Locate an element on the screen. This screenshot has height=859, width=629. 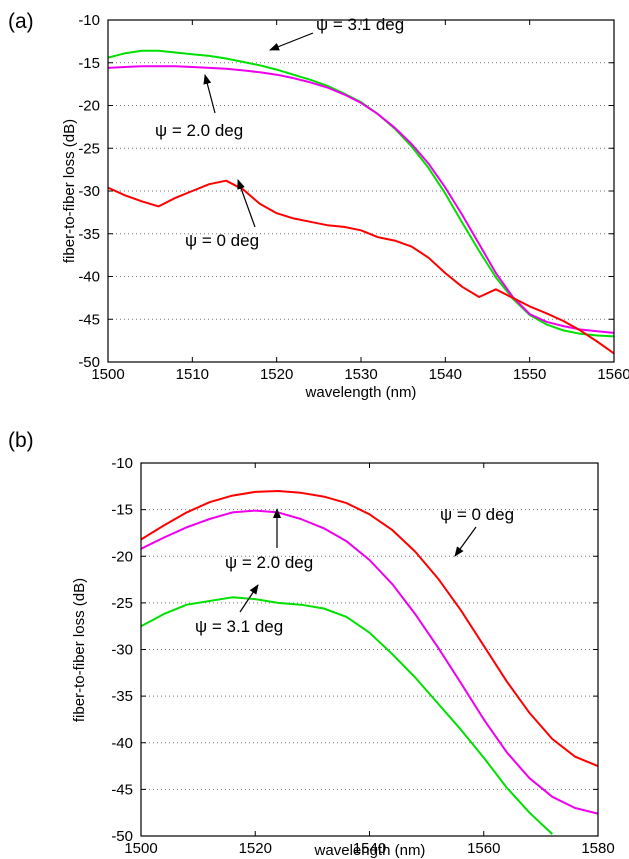
x-tick-label: 1580 is located at coordinates (597, 848).